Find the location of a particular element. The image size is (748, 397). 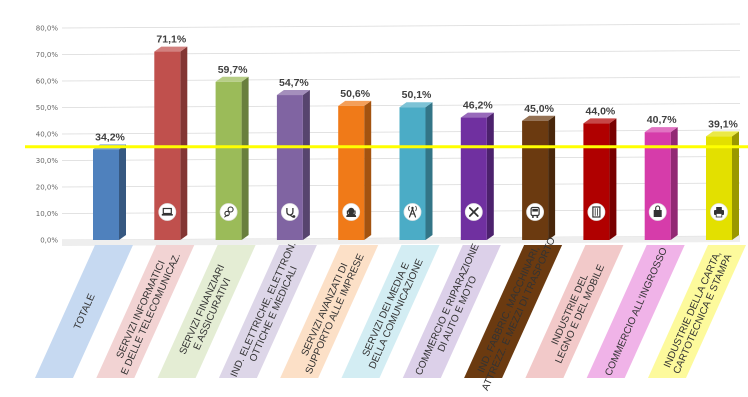

laptop-icon-part is located at coordinates (167, 215).